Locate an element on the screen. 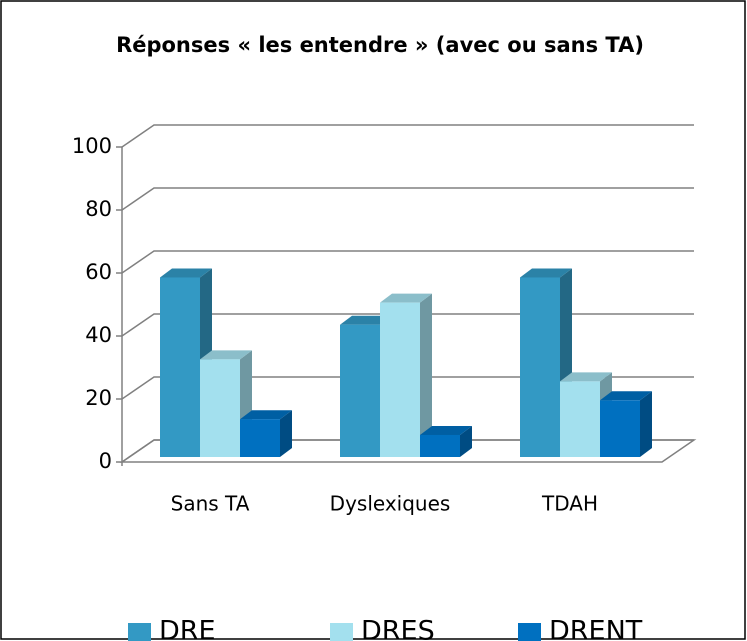  legend-label: DRENT is located at coordinates (596, 628).